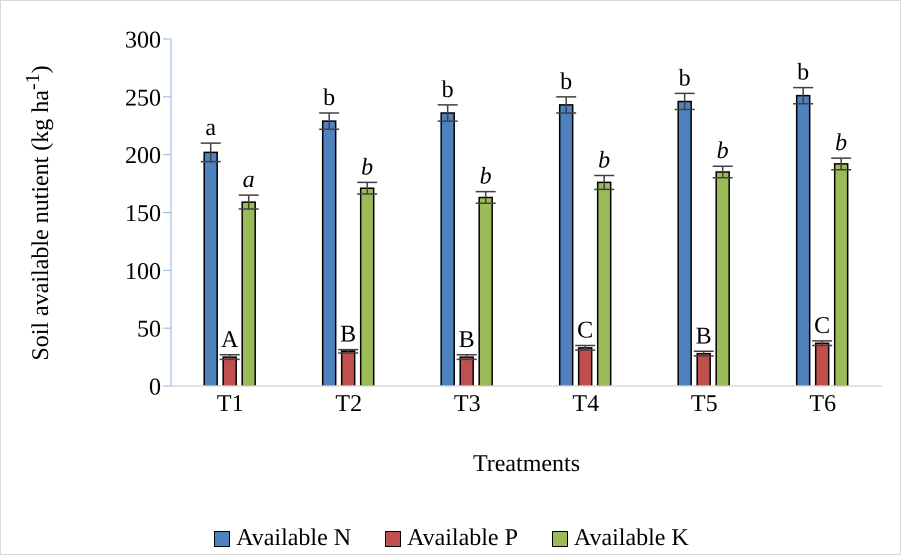  I want to click on y-tick-label: 50, so click(149, 329).